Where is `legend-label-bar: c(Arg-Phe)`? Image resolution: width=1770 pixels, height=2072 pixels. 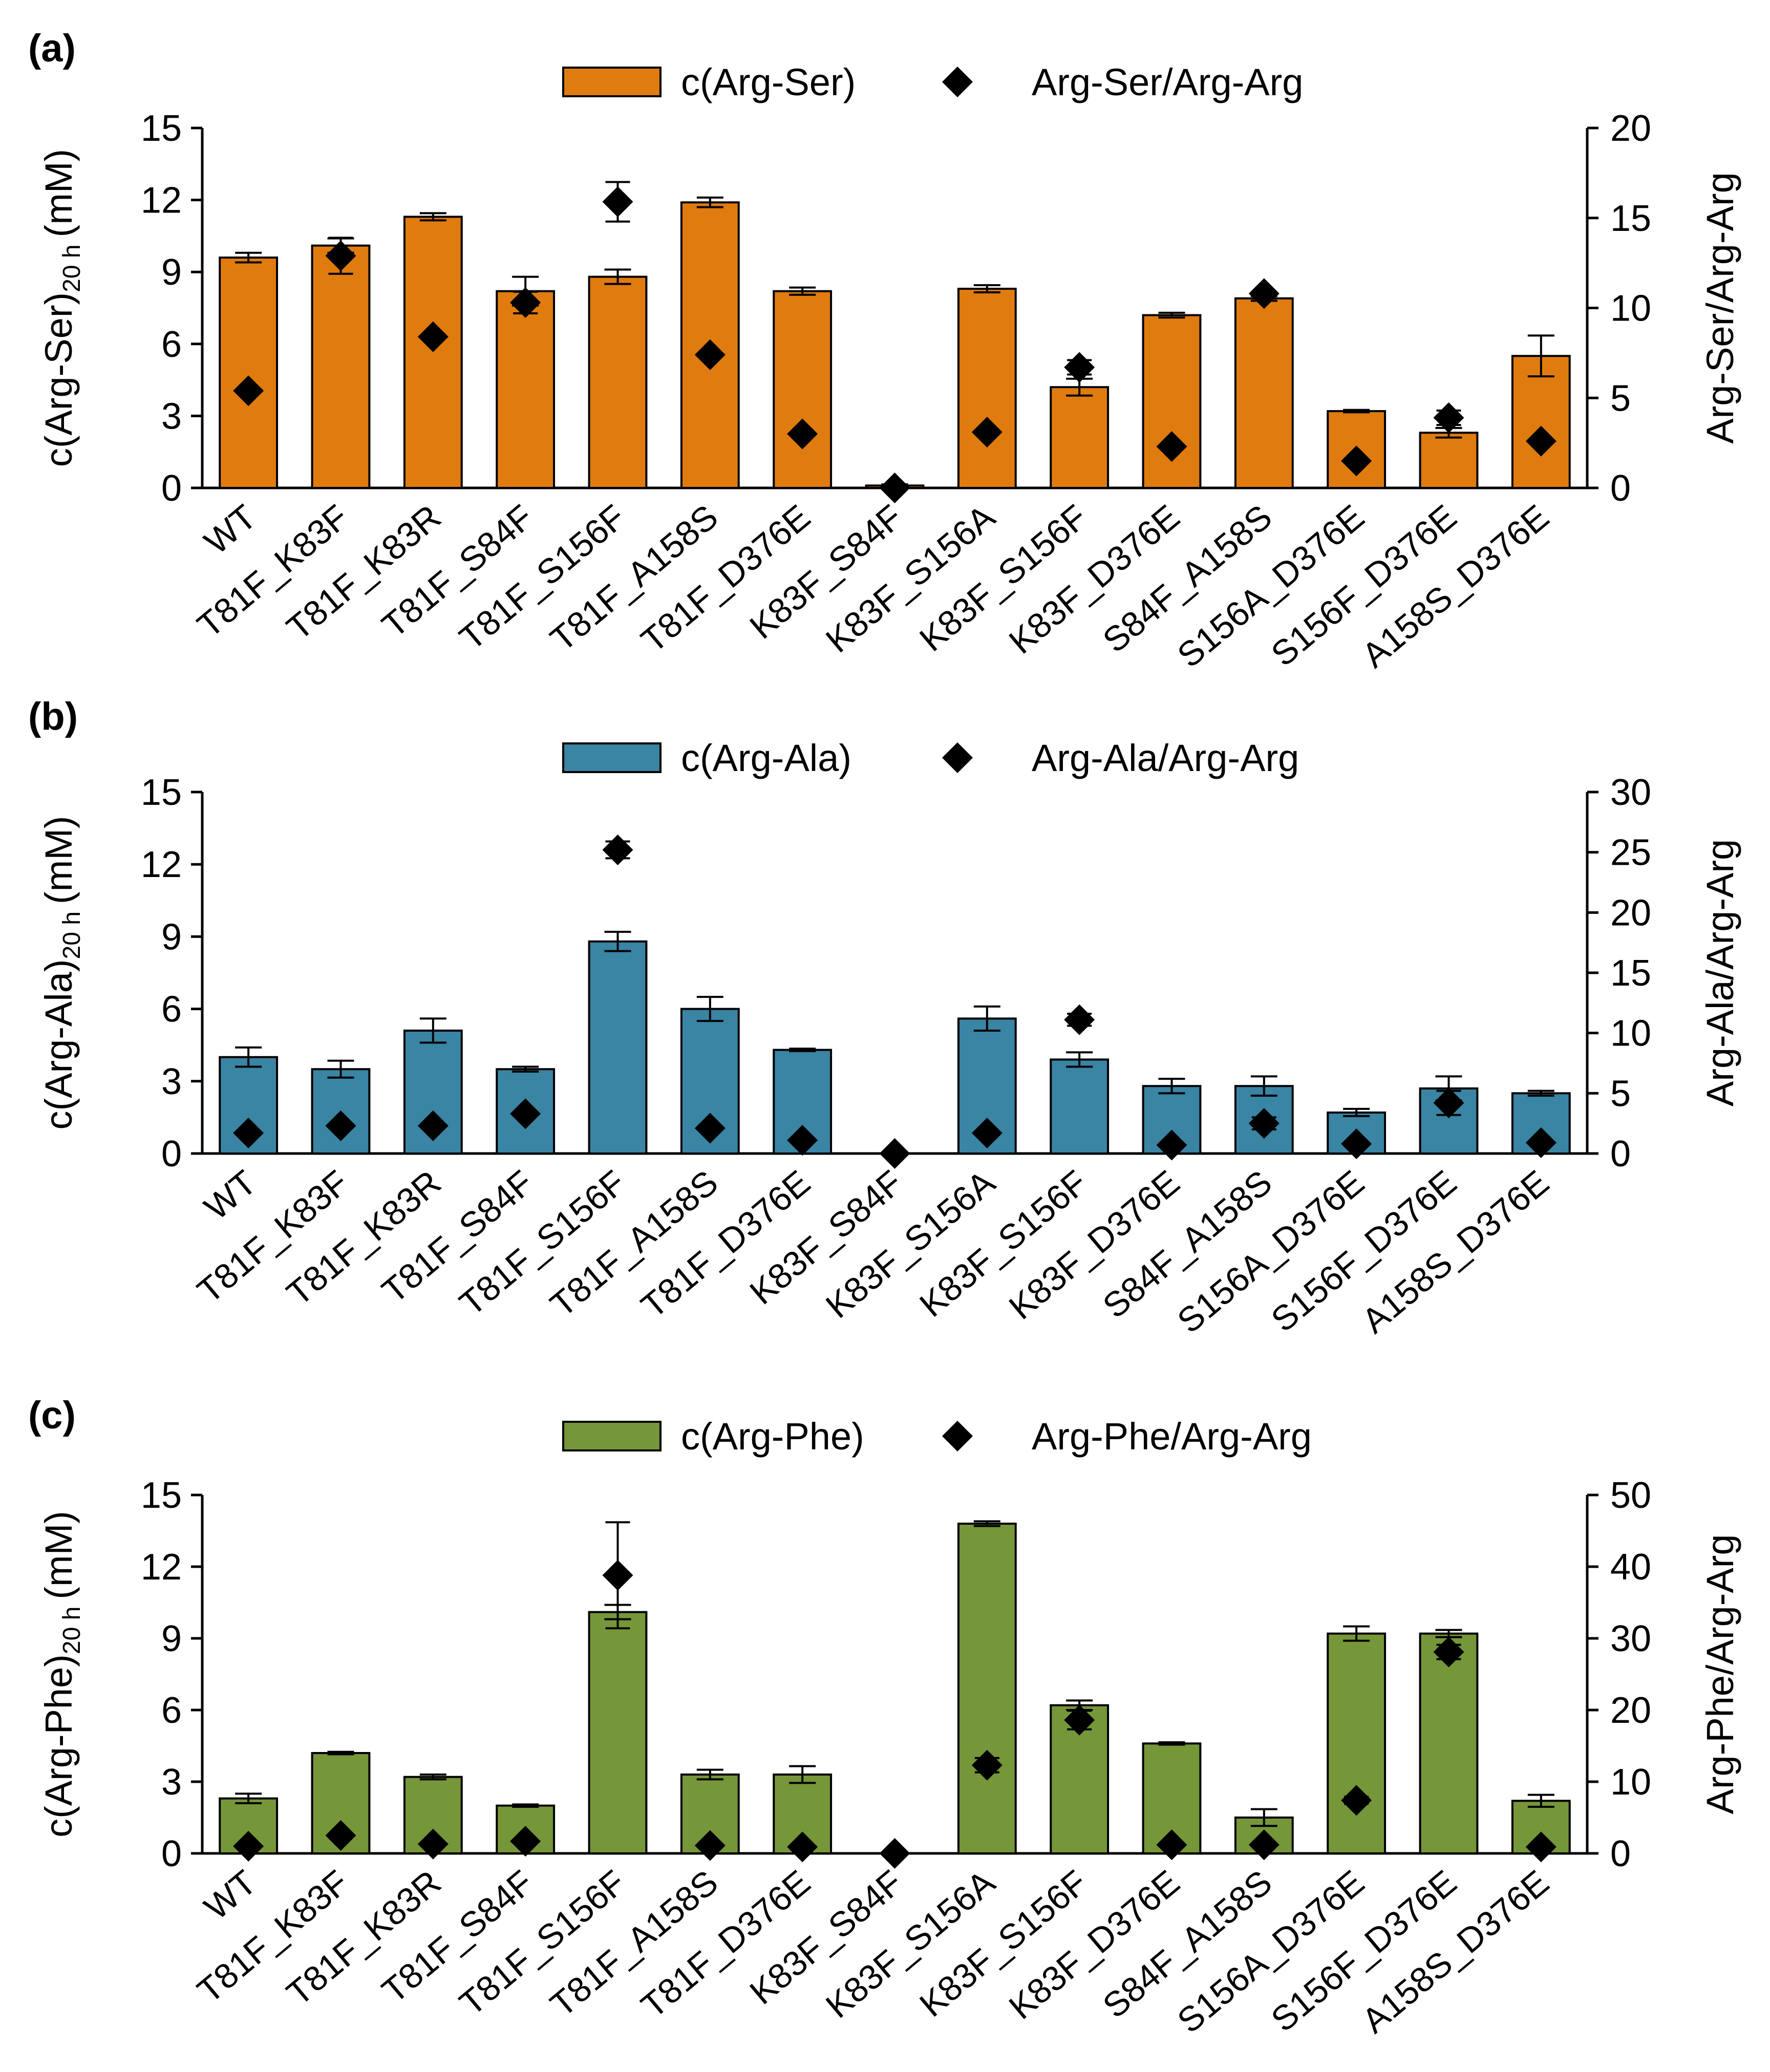 legend-label-bar: c(Arg-Phe) is located at coordinates (773, 1436).